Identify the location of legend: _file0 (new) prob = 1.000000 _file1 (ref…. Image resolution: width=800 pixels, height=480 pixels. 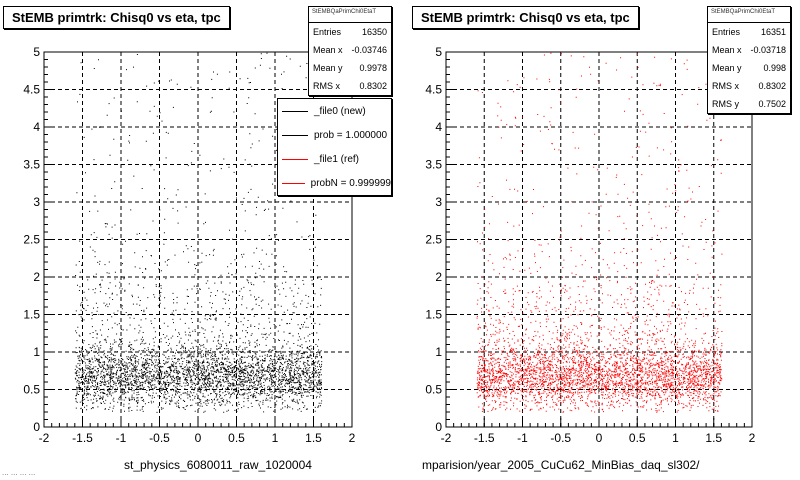
(334, 147).